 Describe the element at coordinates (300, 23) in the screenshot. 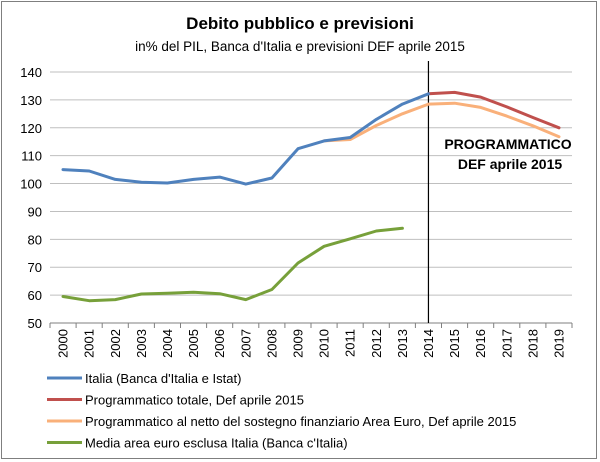

I see `chart-title: Debito pubblico e previsioni` at that location.